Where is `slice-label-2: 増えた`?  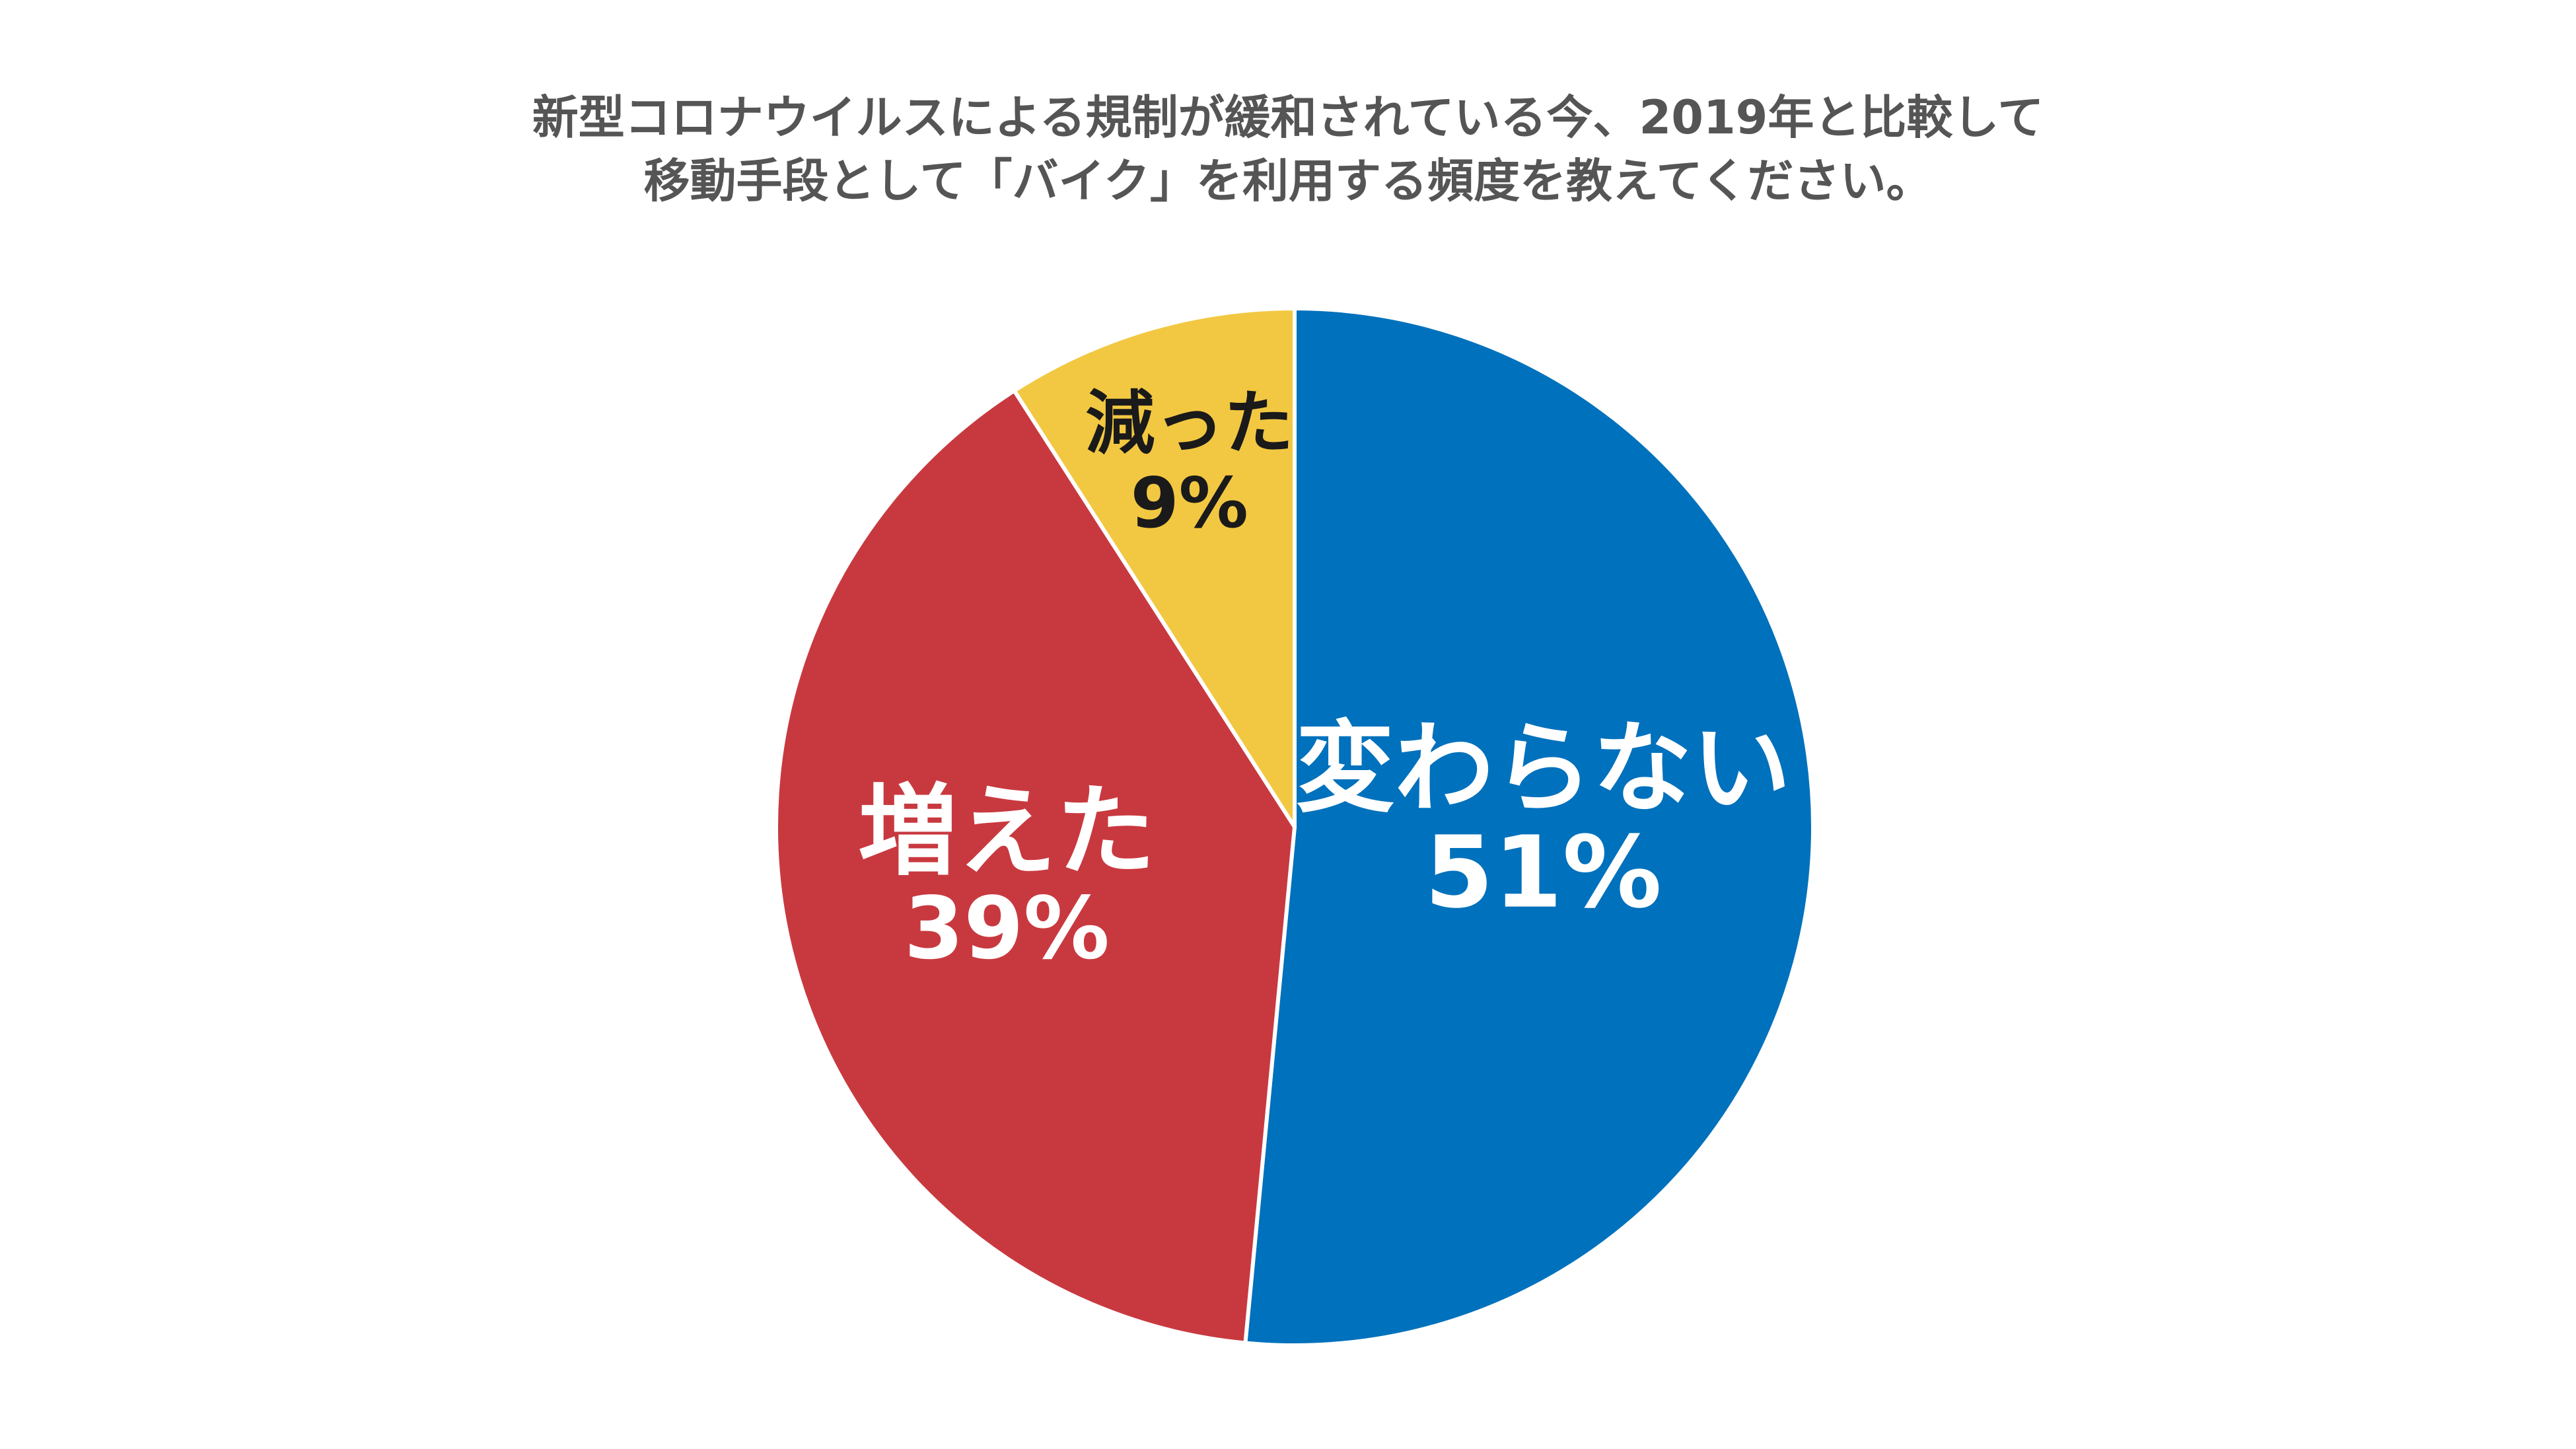 slice-label-2: 増えた is located at coordinates (1007, 833).